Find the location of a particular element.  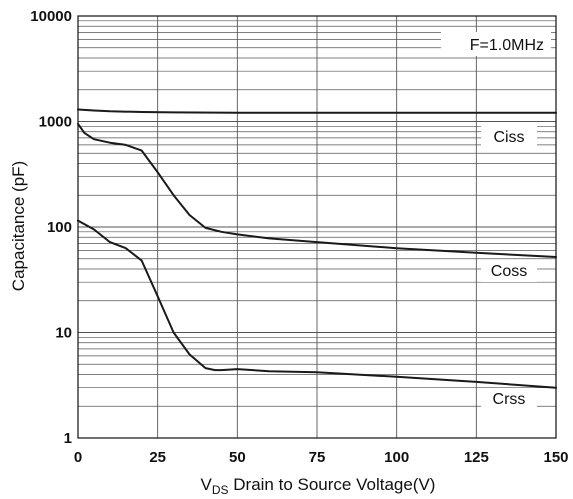

series-label-crss: Crss is located at coordinates (509, 399).